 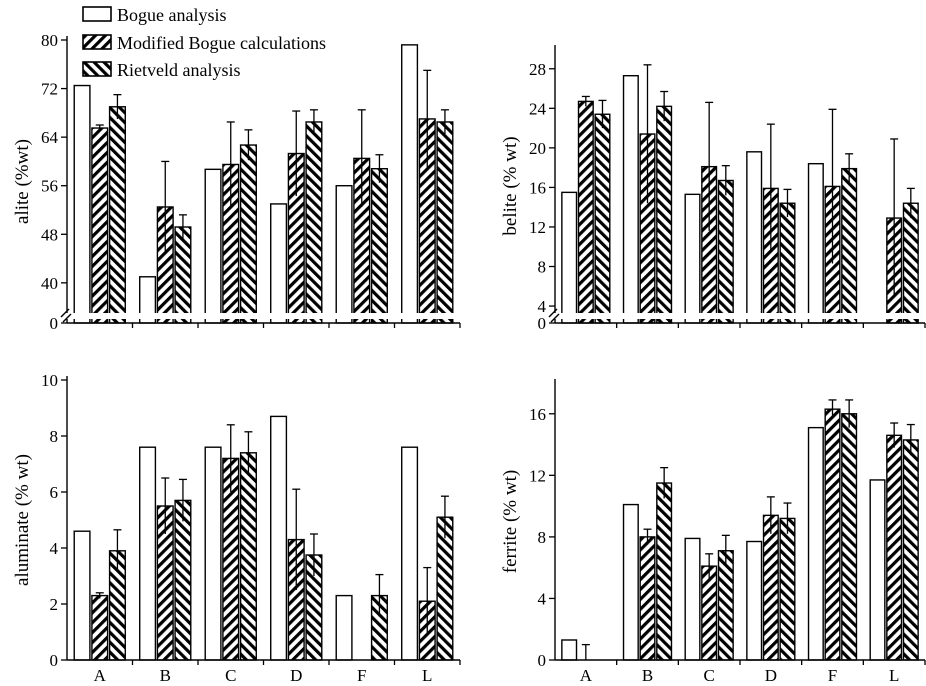 I want to click on aluminate-bar-bogue-a, so click(x=82, y=595).